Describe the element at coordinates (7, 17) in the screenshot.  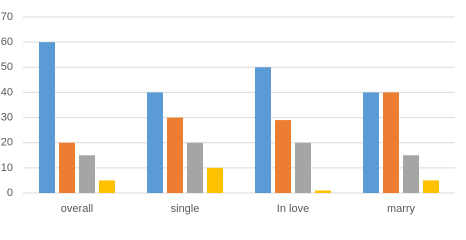
I see `y-tick-label: 70` at that location.